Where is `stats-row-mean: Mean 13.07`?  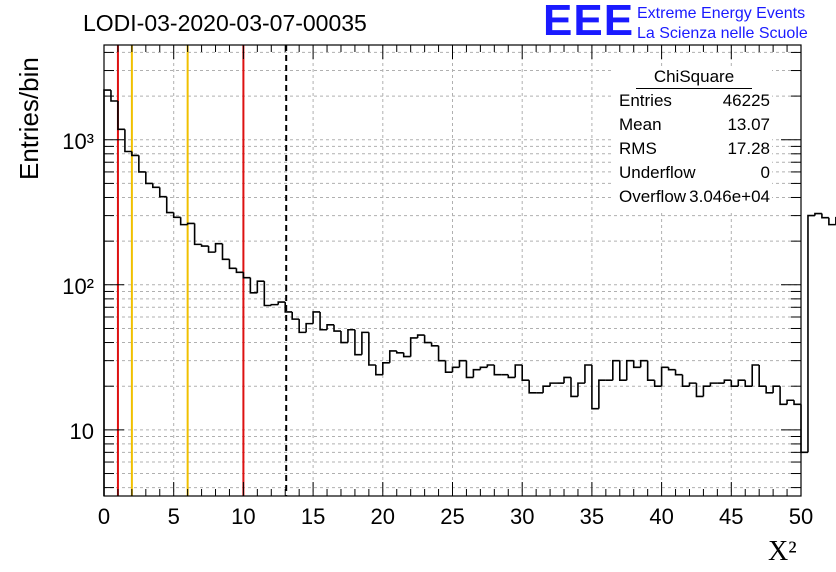 stats-row-mean: Mean 13.07 is located at coordinates (692, 125).